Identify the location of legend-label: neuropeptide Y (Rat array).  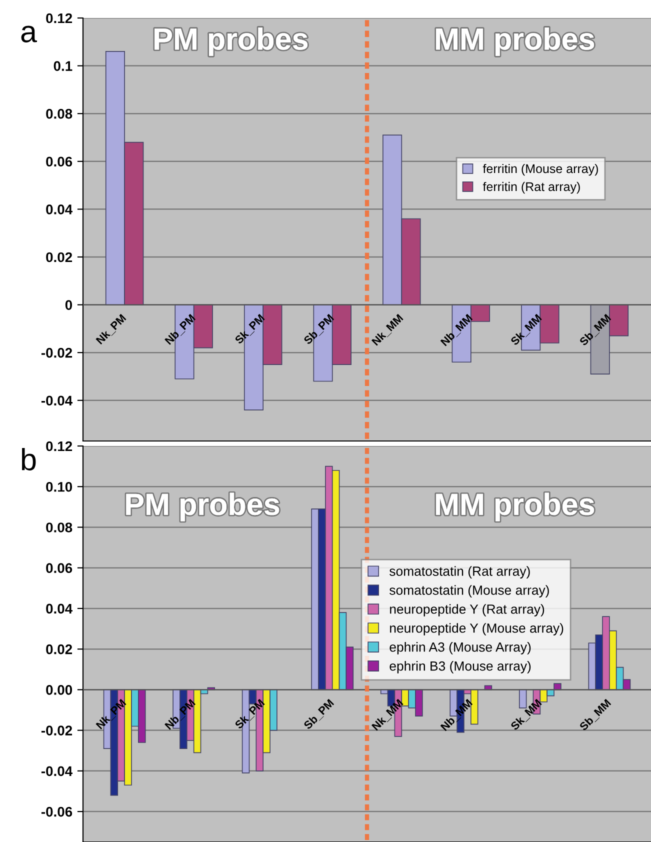
(467, 610).